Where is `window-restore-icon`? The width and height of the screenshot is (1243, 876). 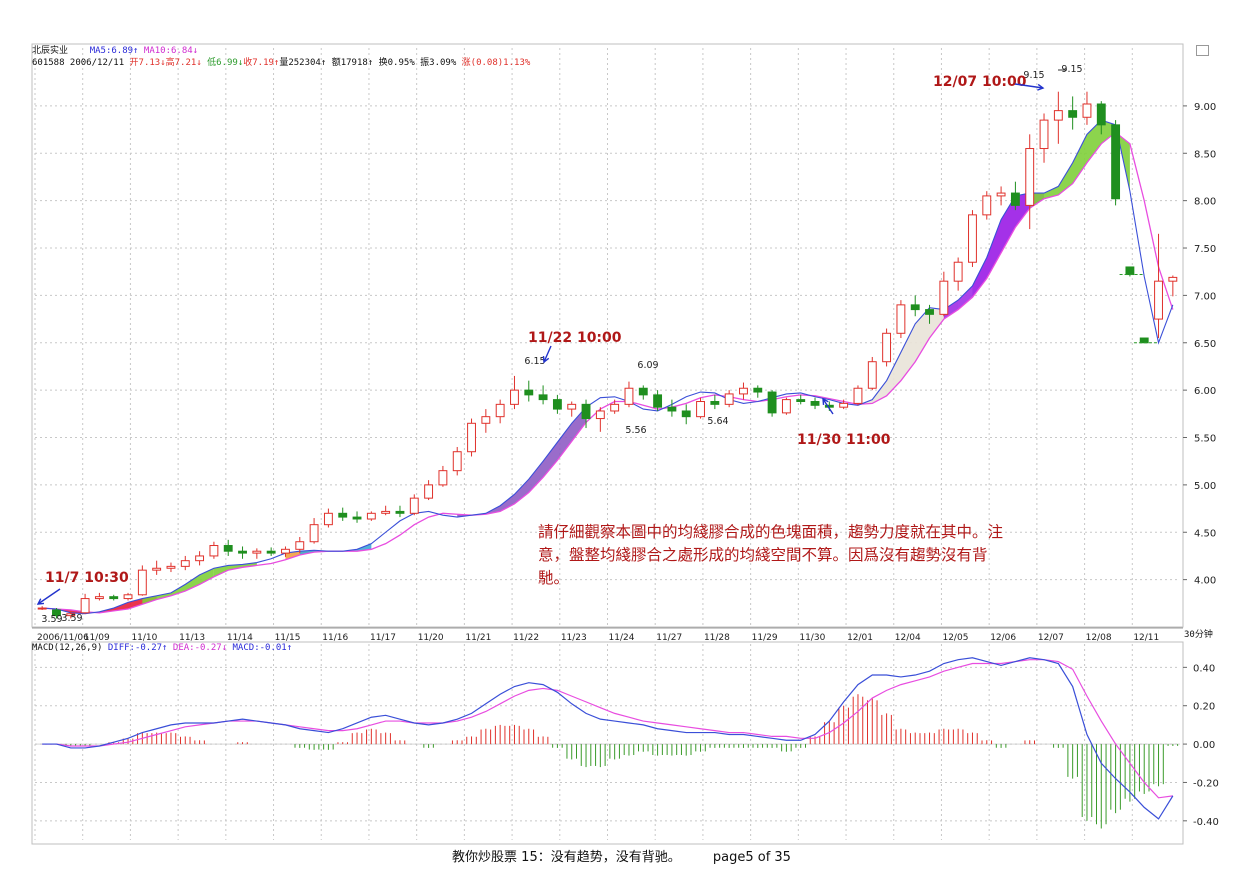 window-restore-icon is located at coordinates (1202, 50).